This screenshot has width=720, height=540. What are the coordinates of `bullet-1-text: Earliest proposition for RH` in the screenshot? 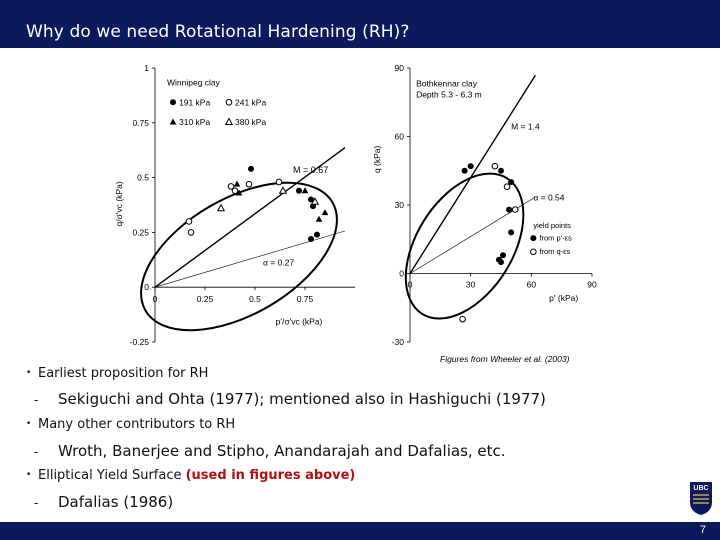 It's located at (123, 373).